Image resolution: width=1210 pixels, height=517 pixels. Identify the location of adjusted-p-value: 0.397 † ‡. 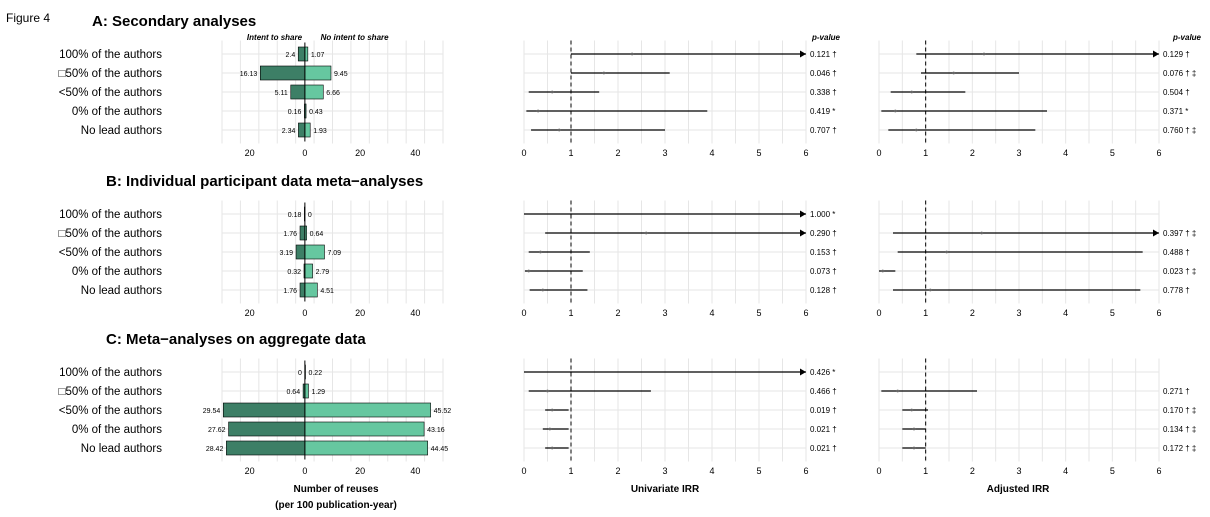
(1179, 233).